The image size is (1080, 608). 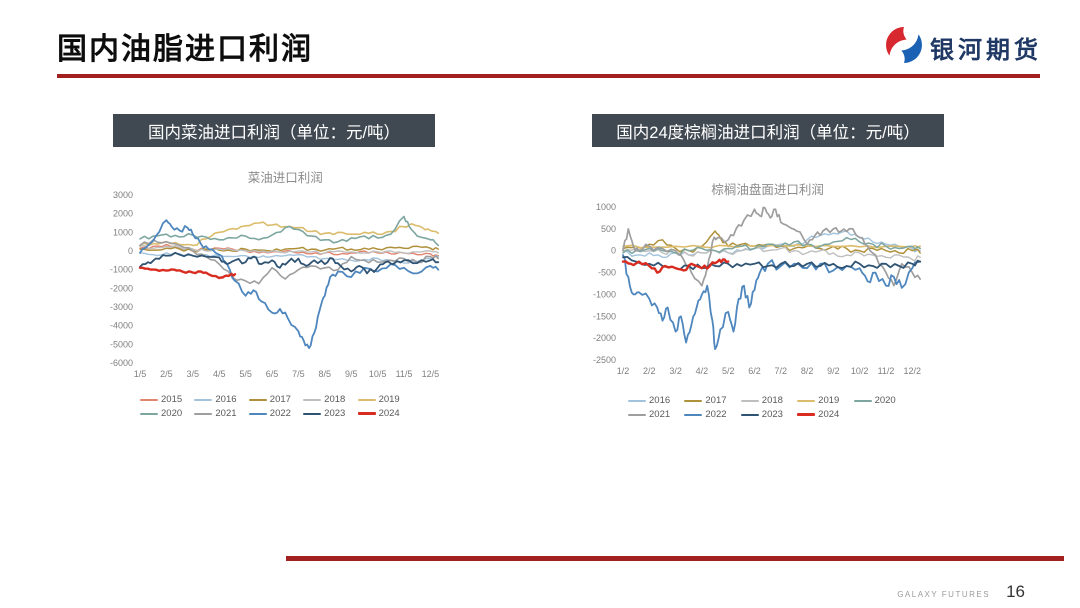 I want to click on y-tick-label: -5000, so click(x=121, y=344).